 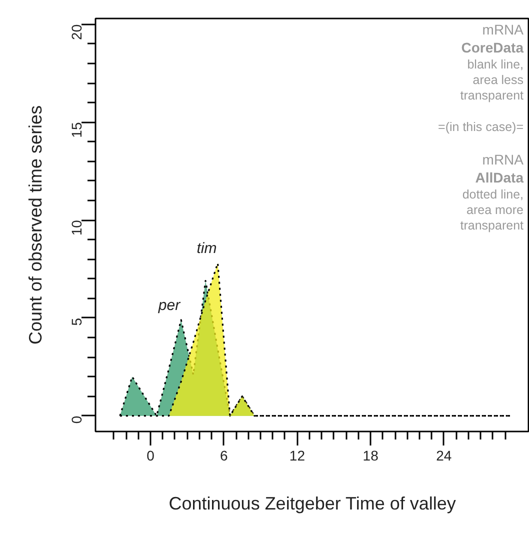 I want to click on x-tick-label: 12, so click(x=297, y=456).